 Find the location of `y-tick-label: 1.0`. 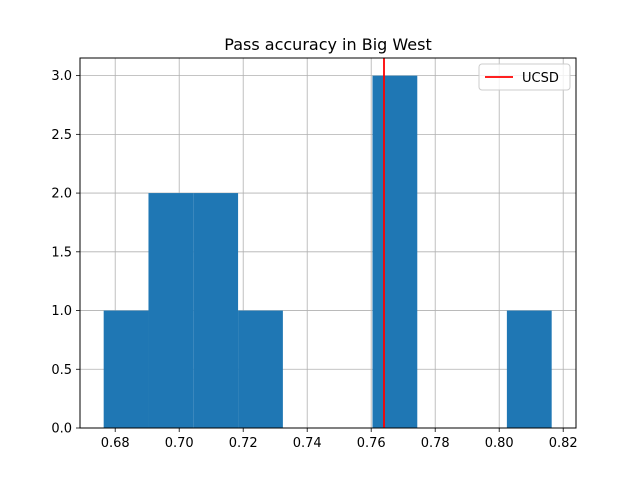

y-tick-label: 1.0 is located at coordinates (61, 311).